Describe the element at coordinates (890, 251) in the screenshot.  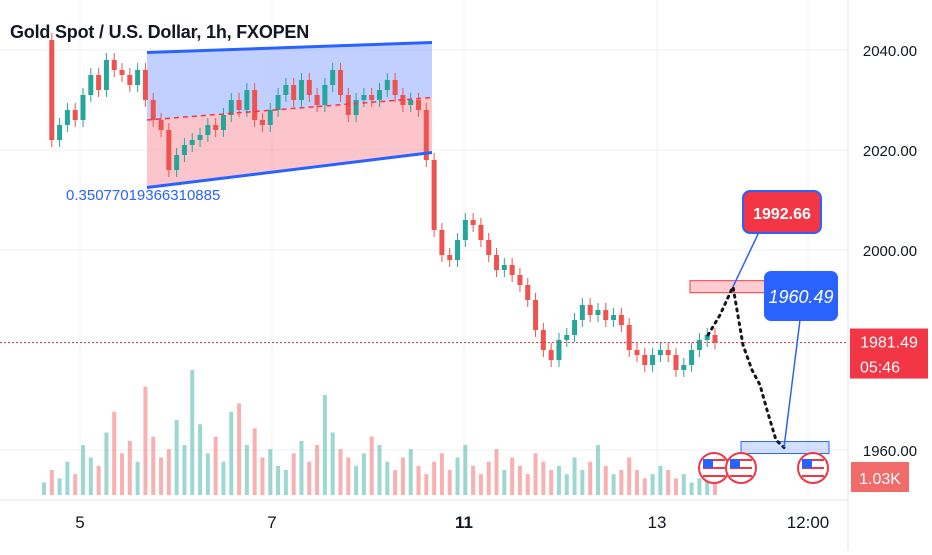
I see `y-tick-label: 2000.00` at that location.